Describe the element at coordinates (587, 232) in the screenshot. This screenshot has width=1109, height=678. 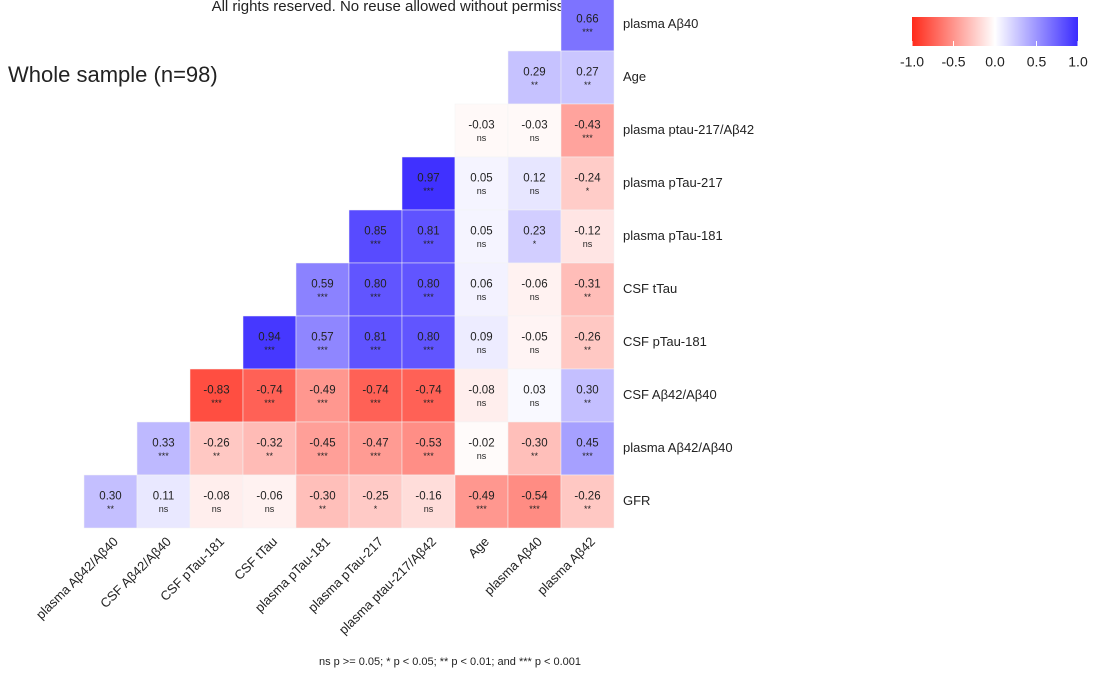
I see `value-label: -0.12` at that location.